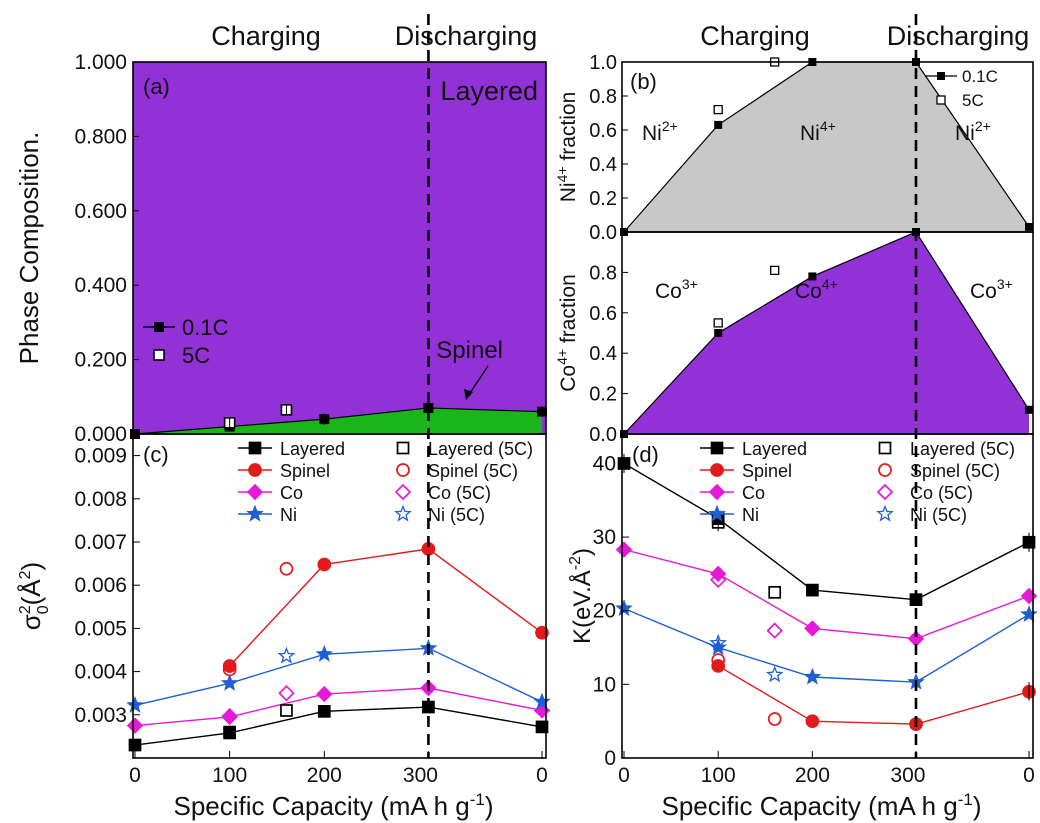 The image size is (1040, 823). Describe the element at coordinates (338, 726) in the screenshot. I see `series-line-layered` at that location.